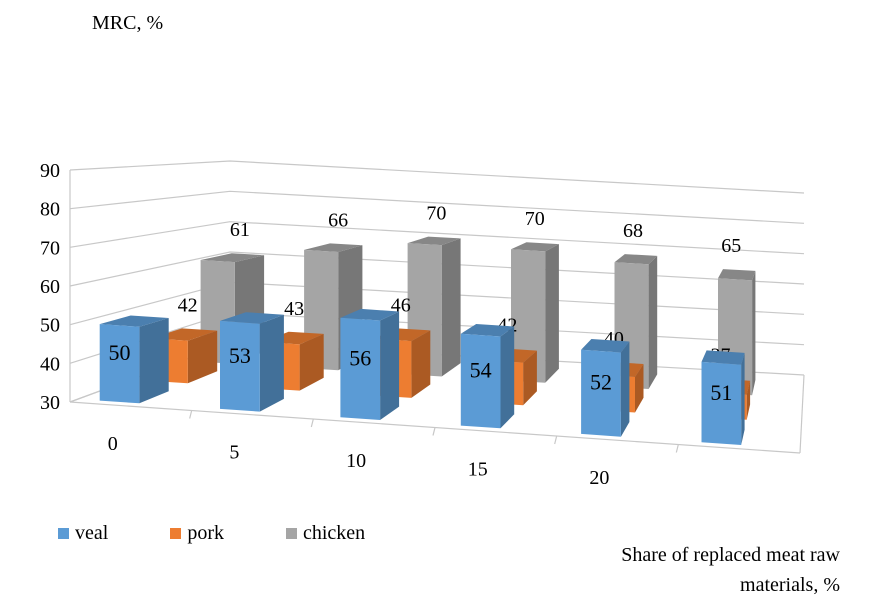 This screenshot has width=874, height=603. Describe the element at coordinates (730, 570) in the screenshot. I see `x-axis-label: Share of replaced meat raw materials, %` at that location.